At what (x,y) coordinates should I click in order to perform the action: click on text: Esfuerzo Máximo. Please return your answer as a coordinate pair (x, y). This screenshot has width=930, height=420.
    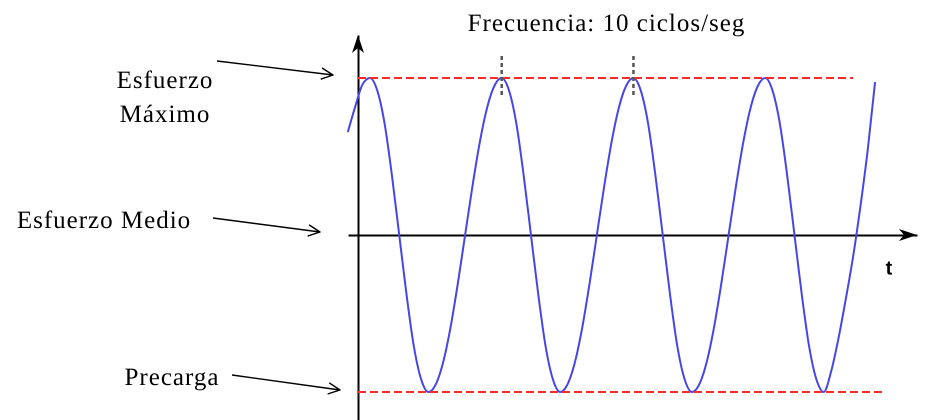
    Looking at the image, I should click on (165, 97).